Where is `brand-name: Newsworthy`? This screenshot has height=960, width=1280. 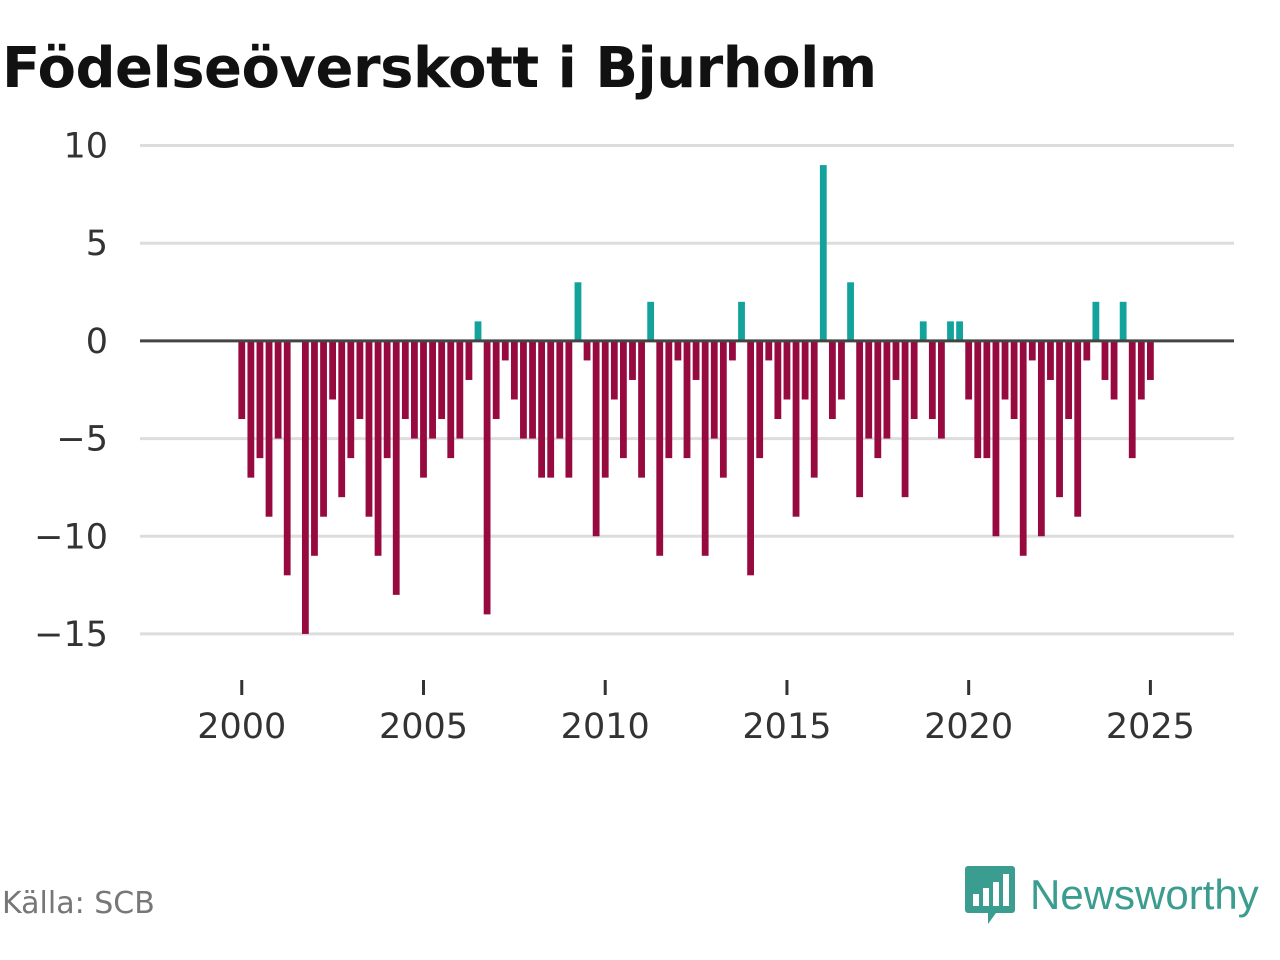
brand-name: Newsworthy is located at coordinates (1144, 894).